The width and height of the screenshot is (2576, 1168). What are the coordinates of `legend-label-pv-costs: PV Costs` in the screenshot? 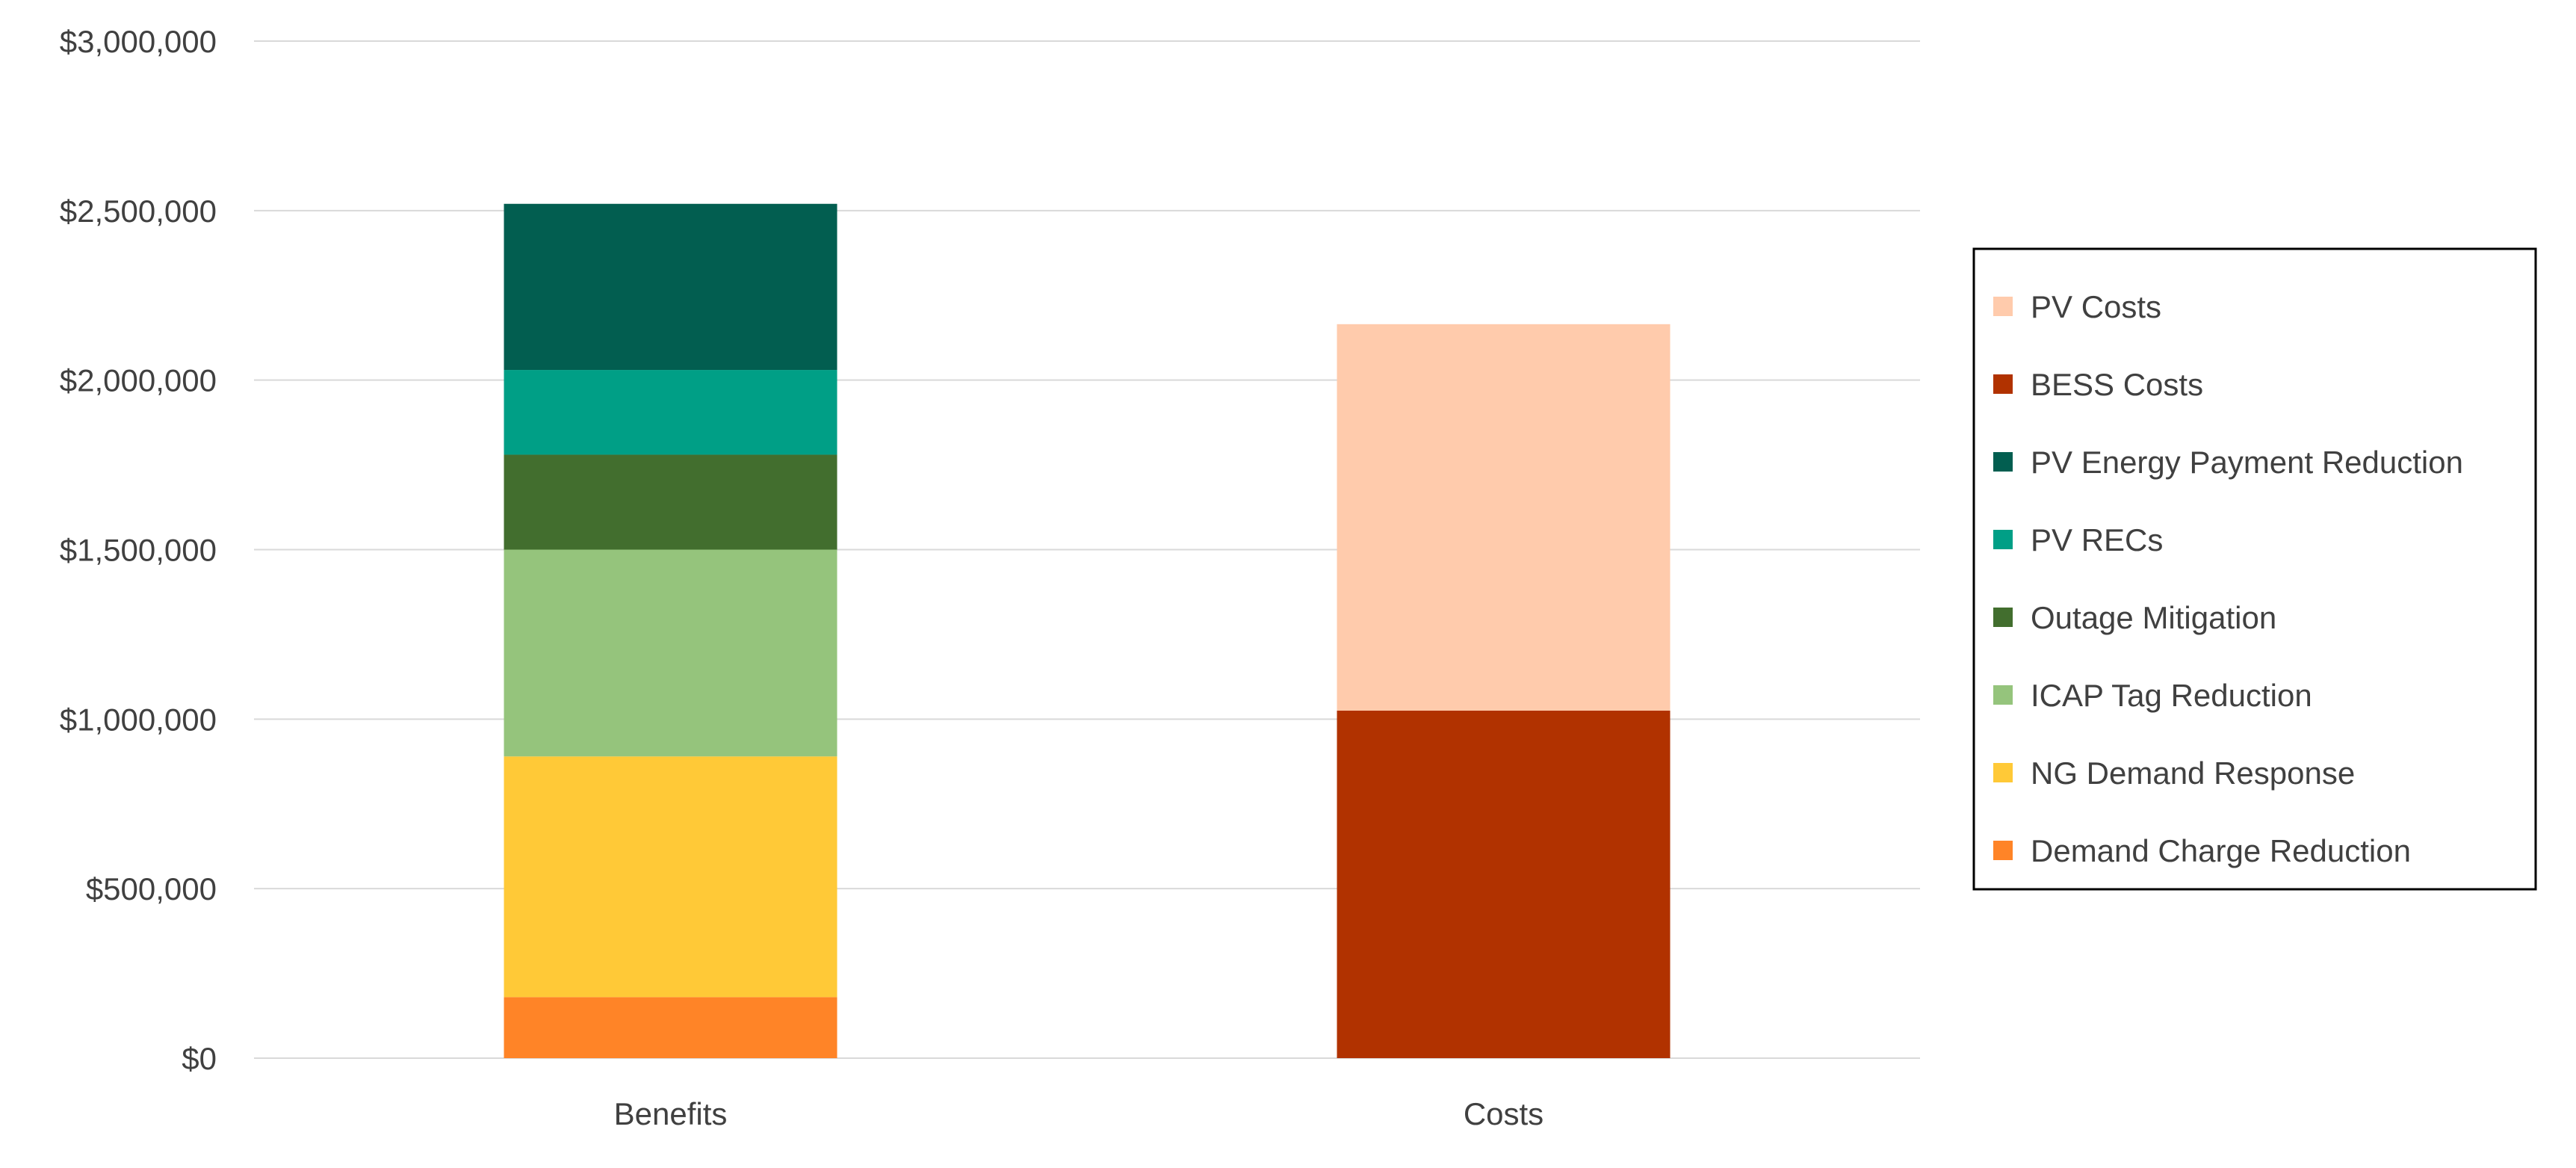 It's located at (2096, 306).